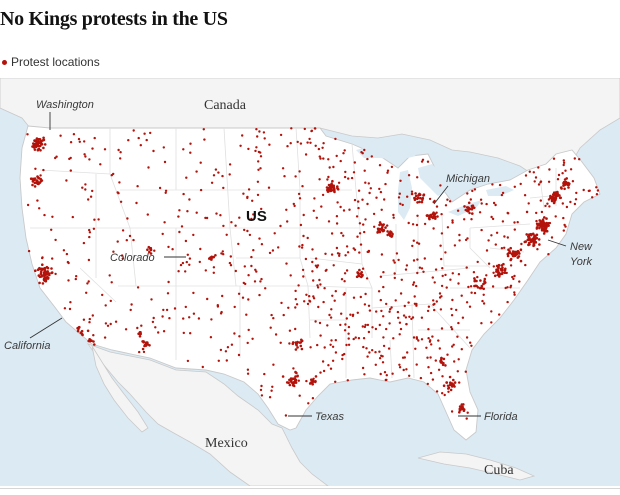  Describe the element at coordinates (581, 262) in the screenshot. I see `new-york-label-line2: York` at that location.